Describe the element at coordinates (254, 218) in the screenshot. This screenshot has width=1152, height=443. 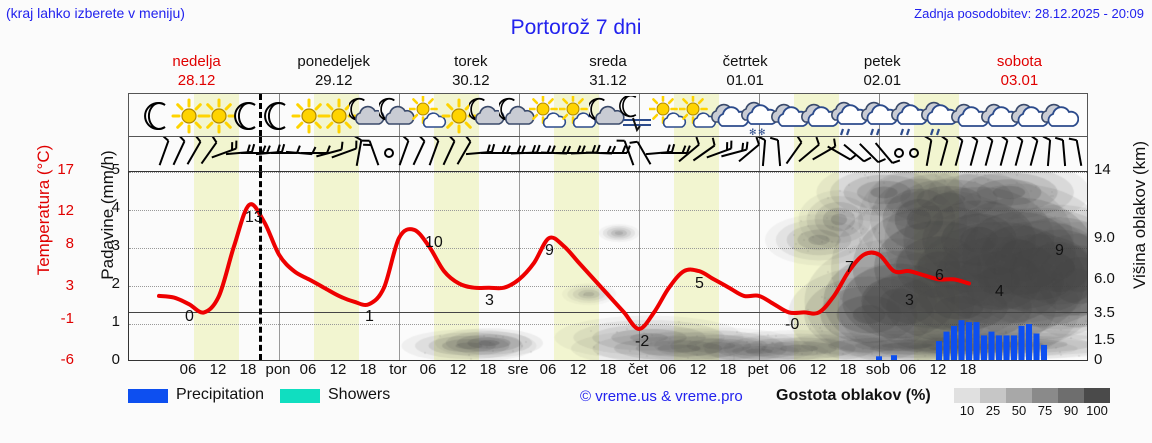
I see `temp-label-1: 13` at that location.